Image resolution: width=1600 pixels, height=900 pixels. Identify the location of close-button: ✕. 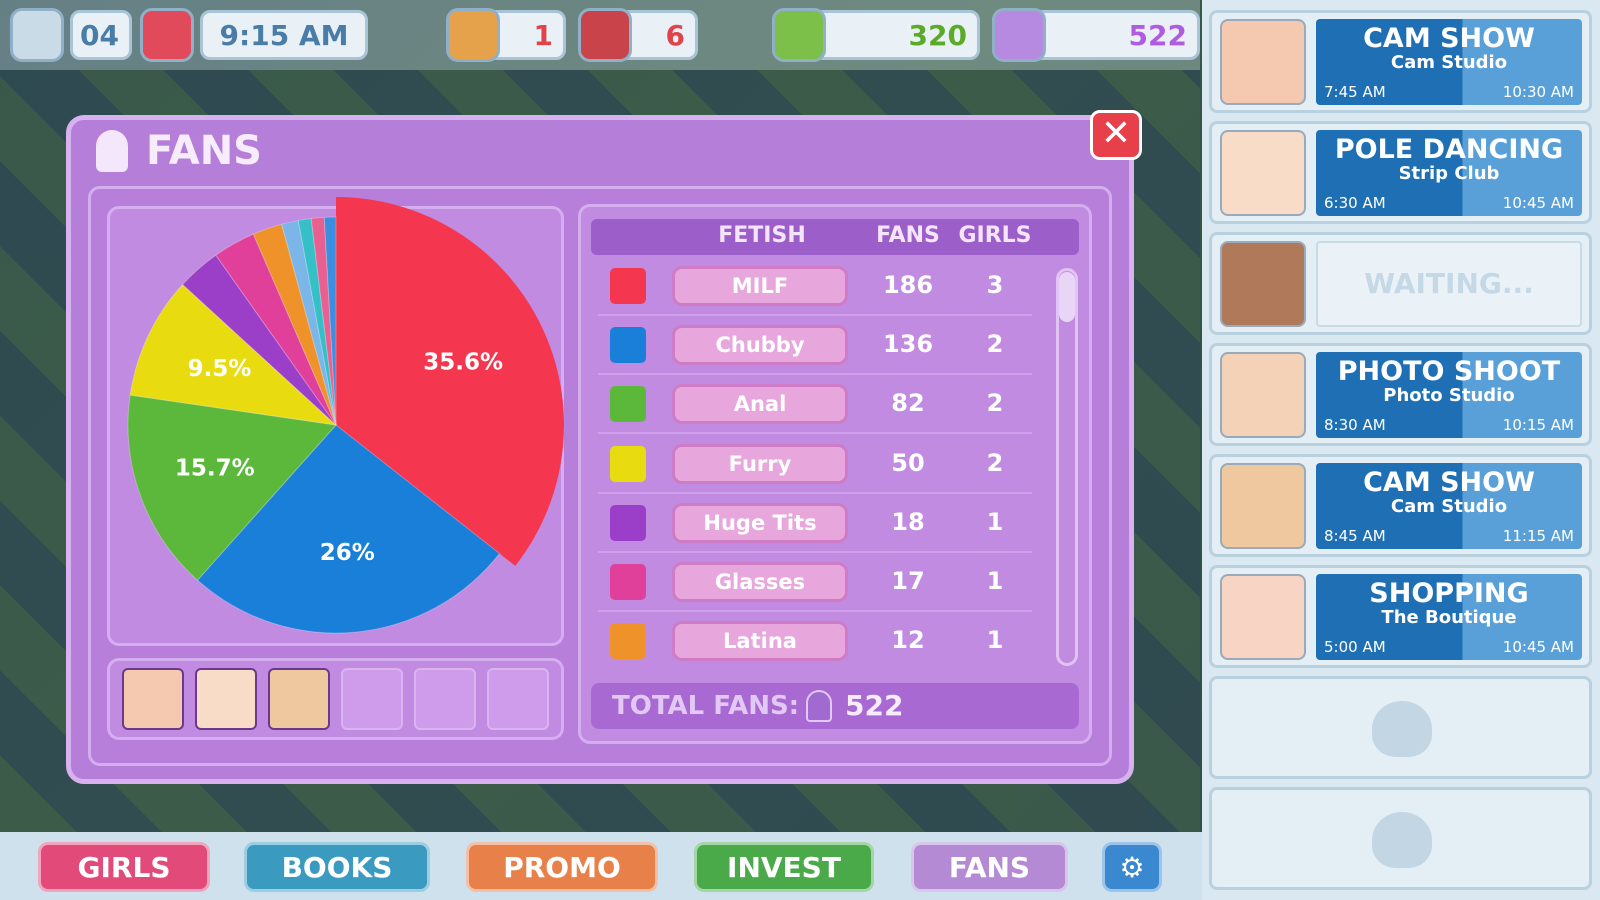
(1116, 135).